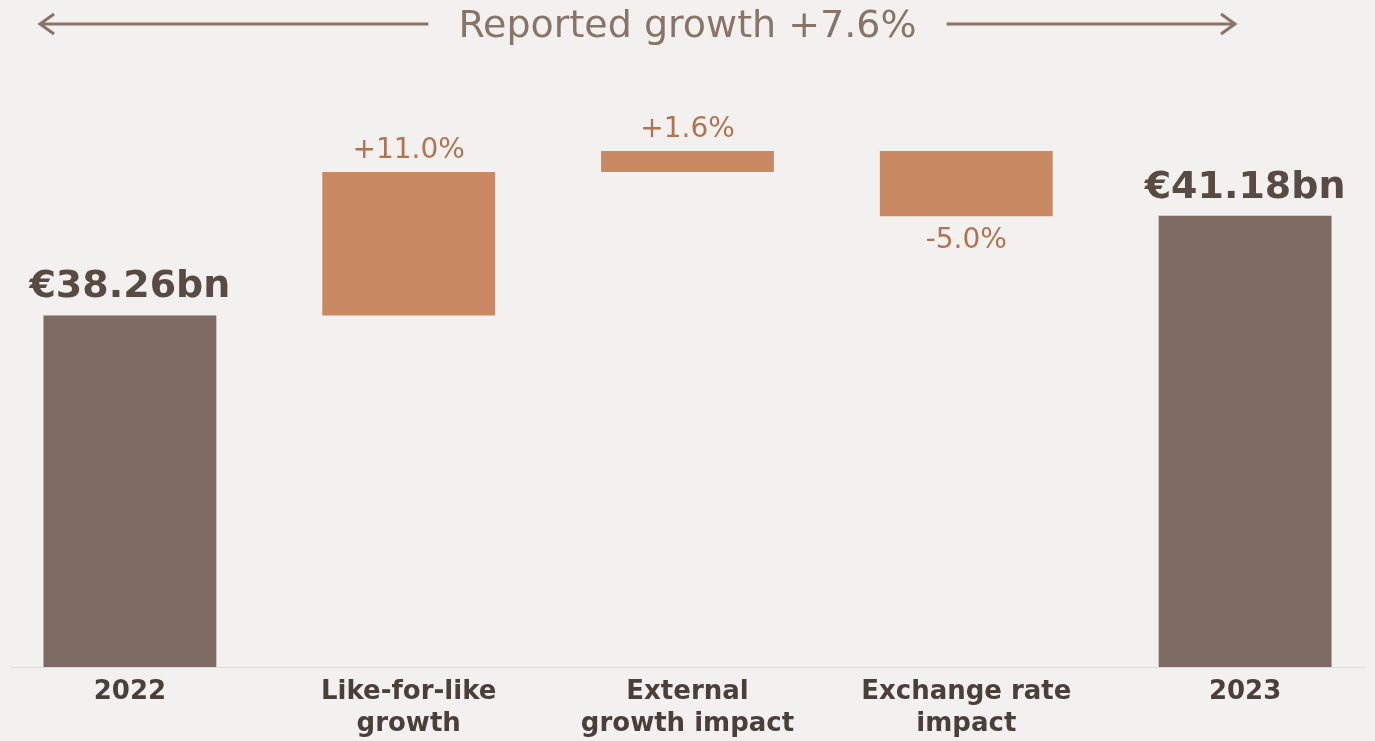 Image resolution: width=1375 pixels, height=741 pixels. What do you see at coordinates (129, 284) in the screenshot?
I see `data-label: €38.26bn` at bounding box center [129, 284].